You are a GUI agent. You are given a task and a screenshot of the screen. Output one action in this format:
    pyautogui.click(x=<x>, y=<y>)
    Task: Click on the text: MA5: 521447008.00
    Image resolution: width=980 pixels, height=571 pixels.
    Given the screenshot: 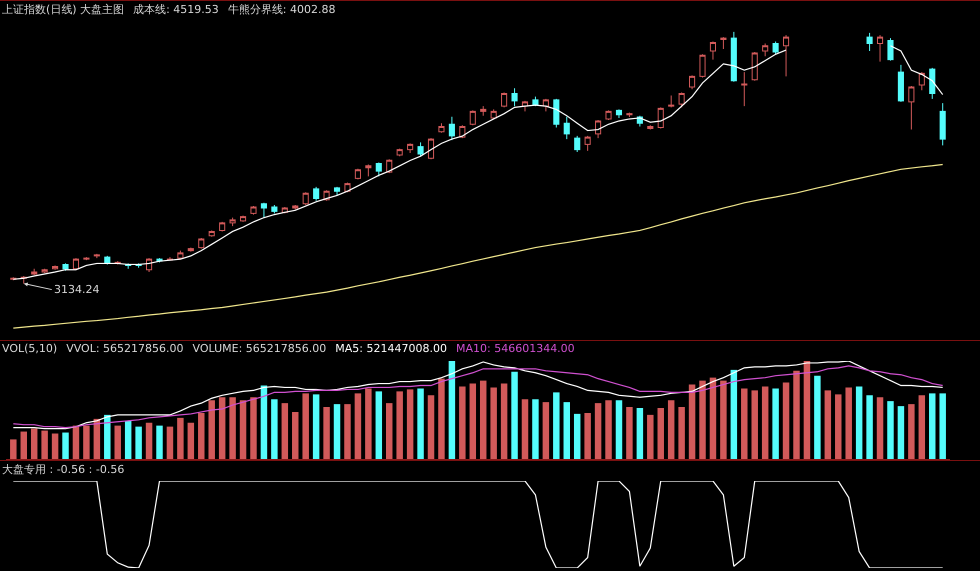 What is the action you would take?
    pyautogui.click(x=391, y=348)
    